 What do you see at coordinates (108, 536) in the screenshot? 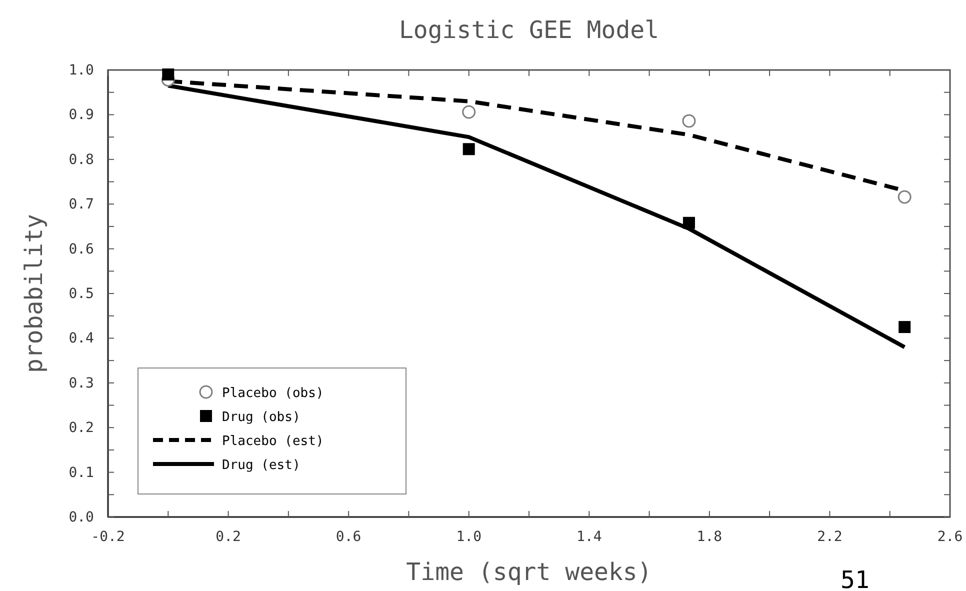
I see `x-tick-label: -0.2` at bounding box center [108, 536].